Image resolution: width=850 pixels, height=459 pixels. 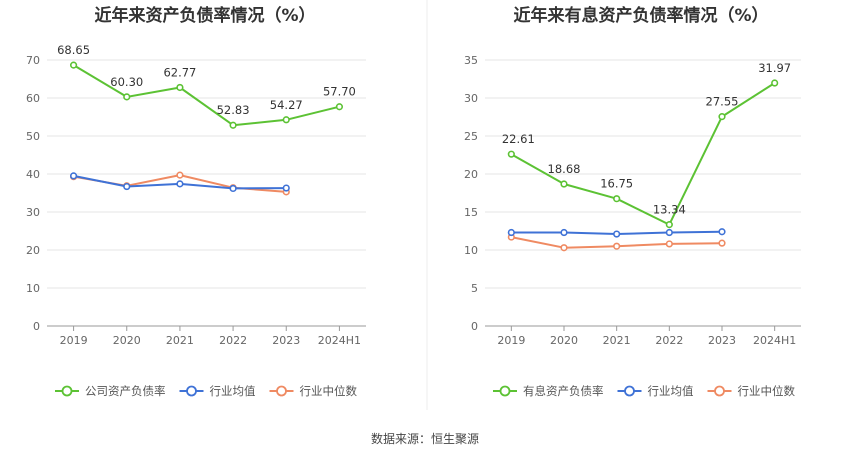 I want to click on y-tick-label: 70, so click(x=33, y=60).